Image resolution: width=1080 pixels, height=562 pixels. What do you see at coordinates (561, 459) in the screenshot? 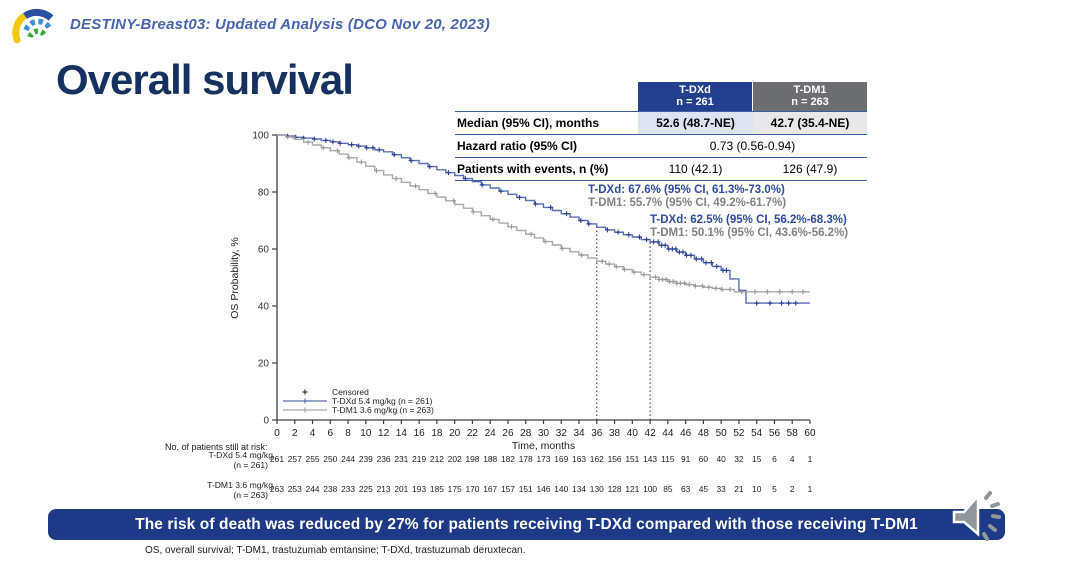
I see `svg-text: 169` at bounding box center [561, 459].